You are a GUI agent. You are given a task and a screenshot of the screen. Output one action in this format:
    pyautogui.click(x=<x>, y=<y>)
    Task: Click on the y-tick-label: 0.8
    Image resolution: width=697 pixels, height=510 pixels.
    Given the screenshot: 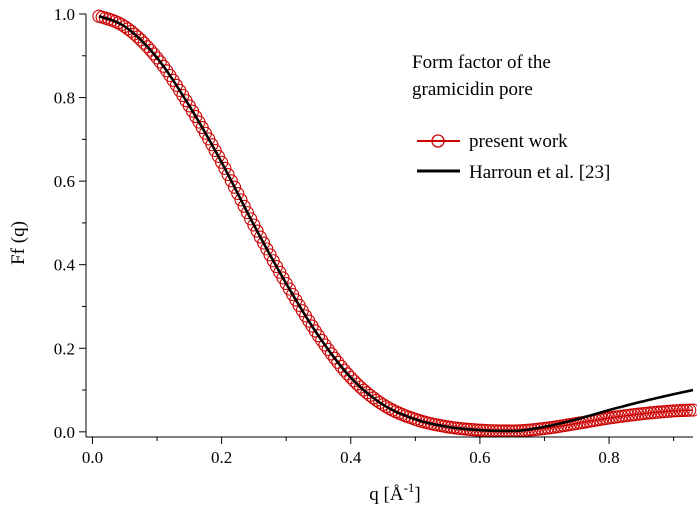 What is the action you would take?
    pyautogui.click(x=64, y=98)
    